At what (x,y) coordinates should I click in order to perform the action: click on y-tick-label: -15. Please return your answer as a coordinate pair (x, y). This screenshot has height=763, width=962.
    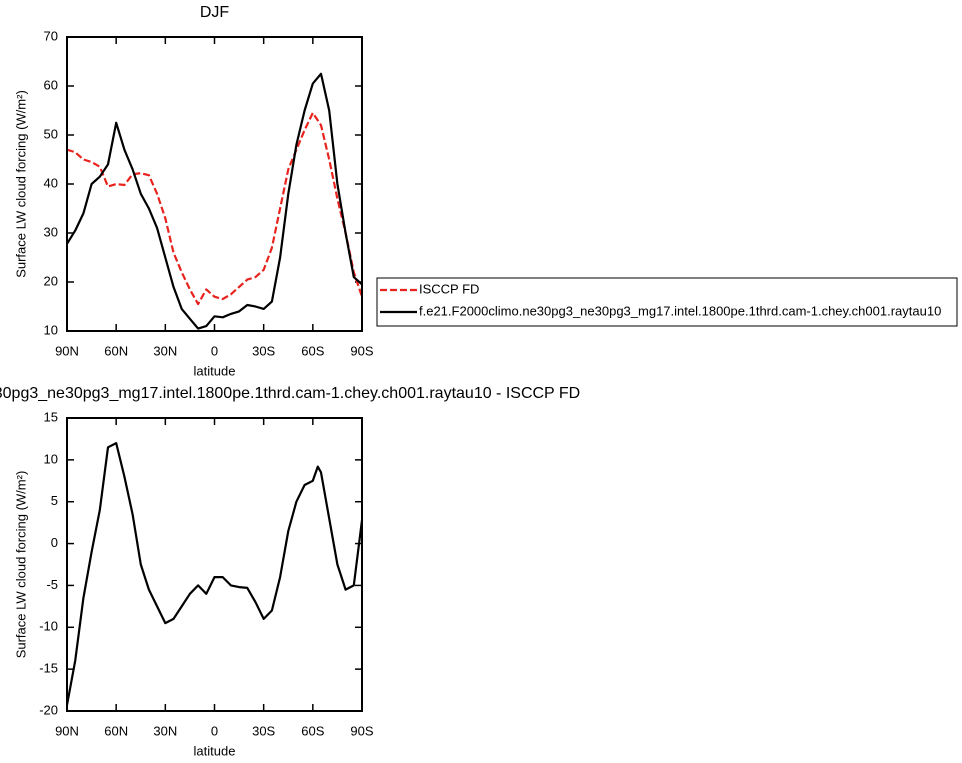
    Looking at the image, I should click on (48, 668).